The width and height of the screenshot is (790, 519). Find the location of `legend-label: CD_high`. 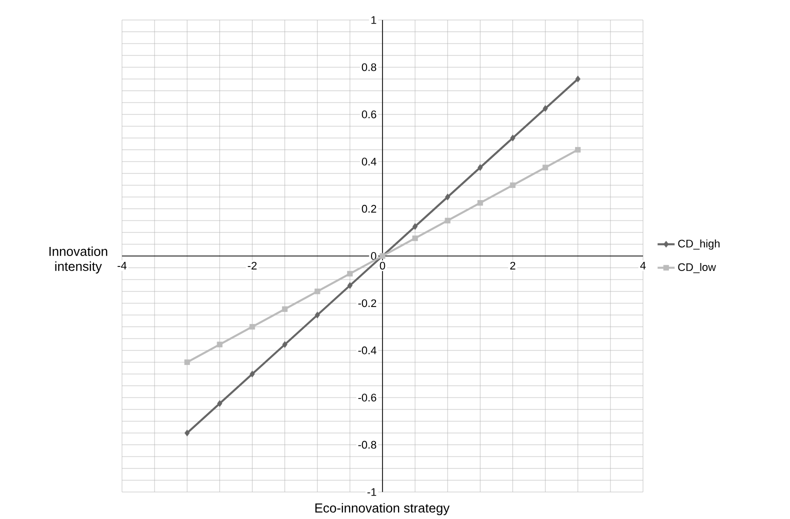

legend-label: CD_high is located at coordinates (699, 244).